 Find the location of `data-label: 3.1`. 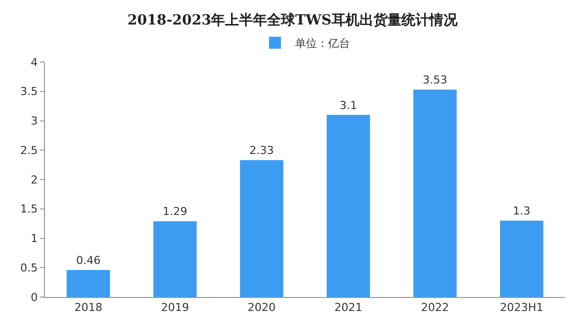

data-label: 3.1 is located at coordinates (349, 105).